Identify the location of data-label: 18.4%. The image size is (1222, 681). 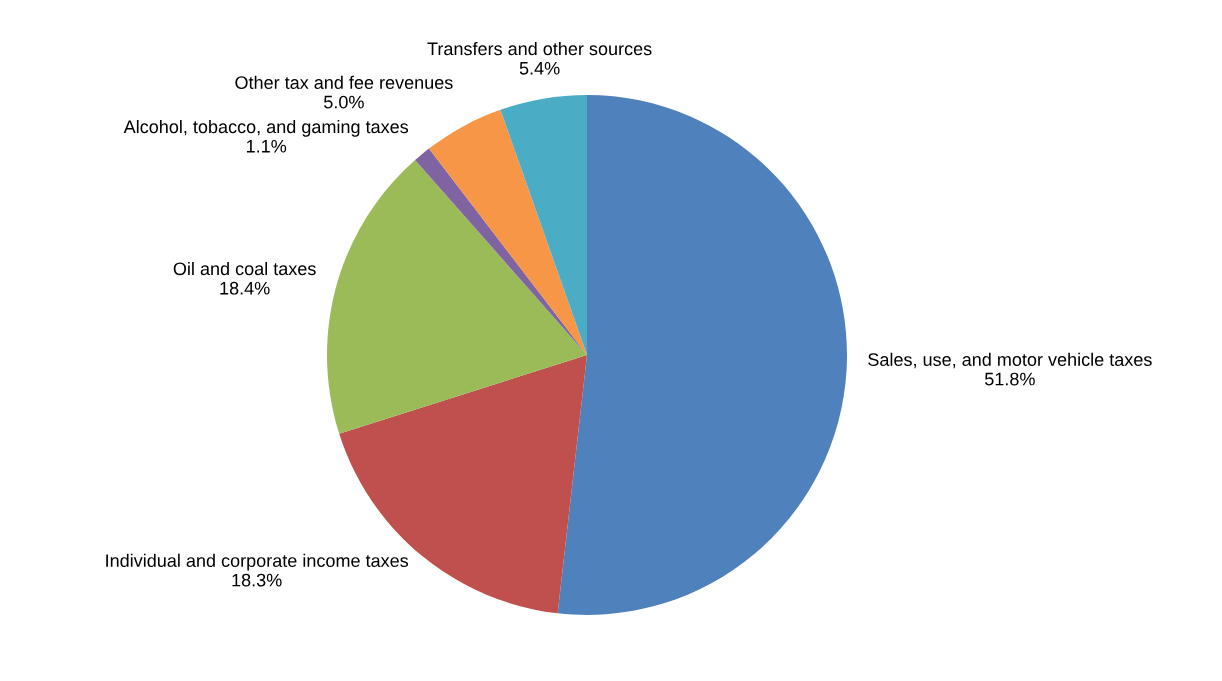
(245, 288).